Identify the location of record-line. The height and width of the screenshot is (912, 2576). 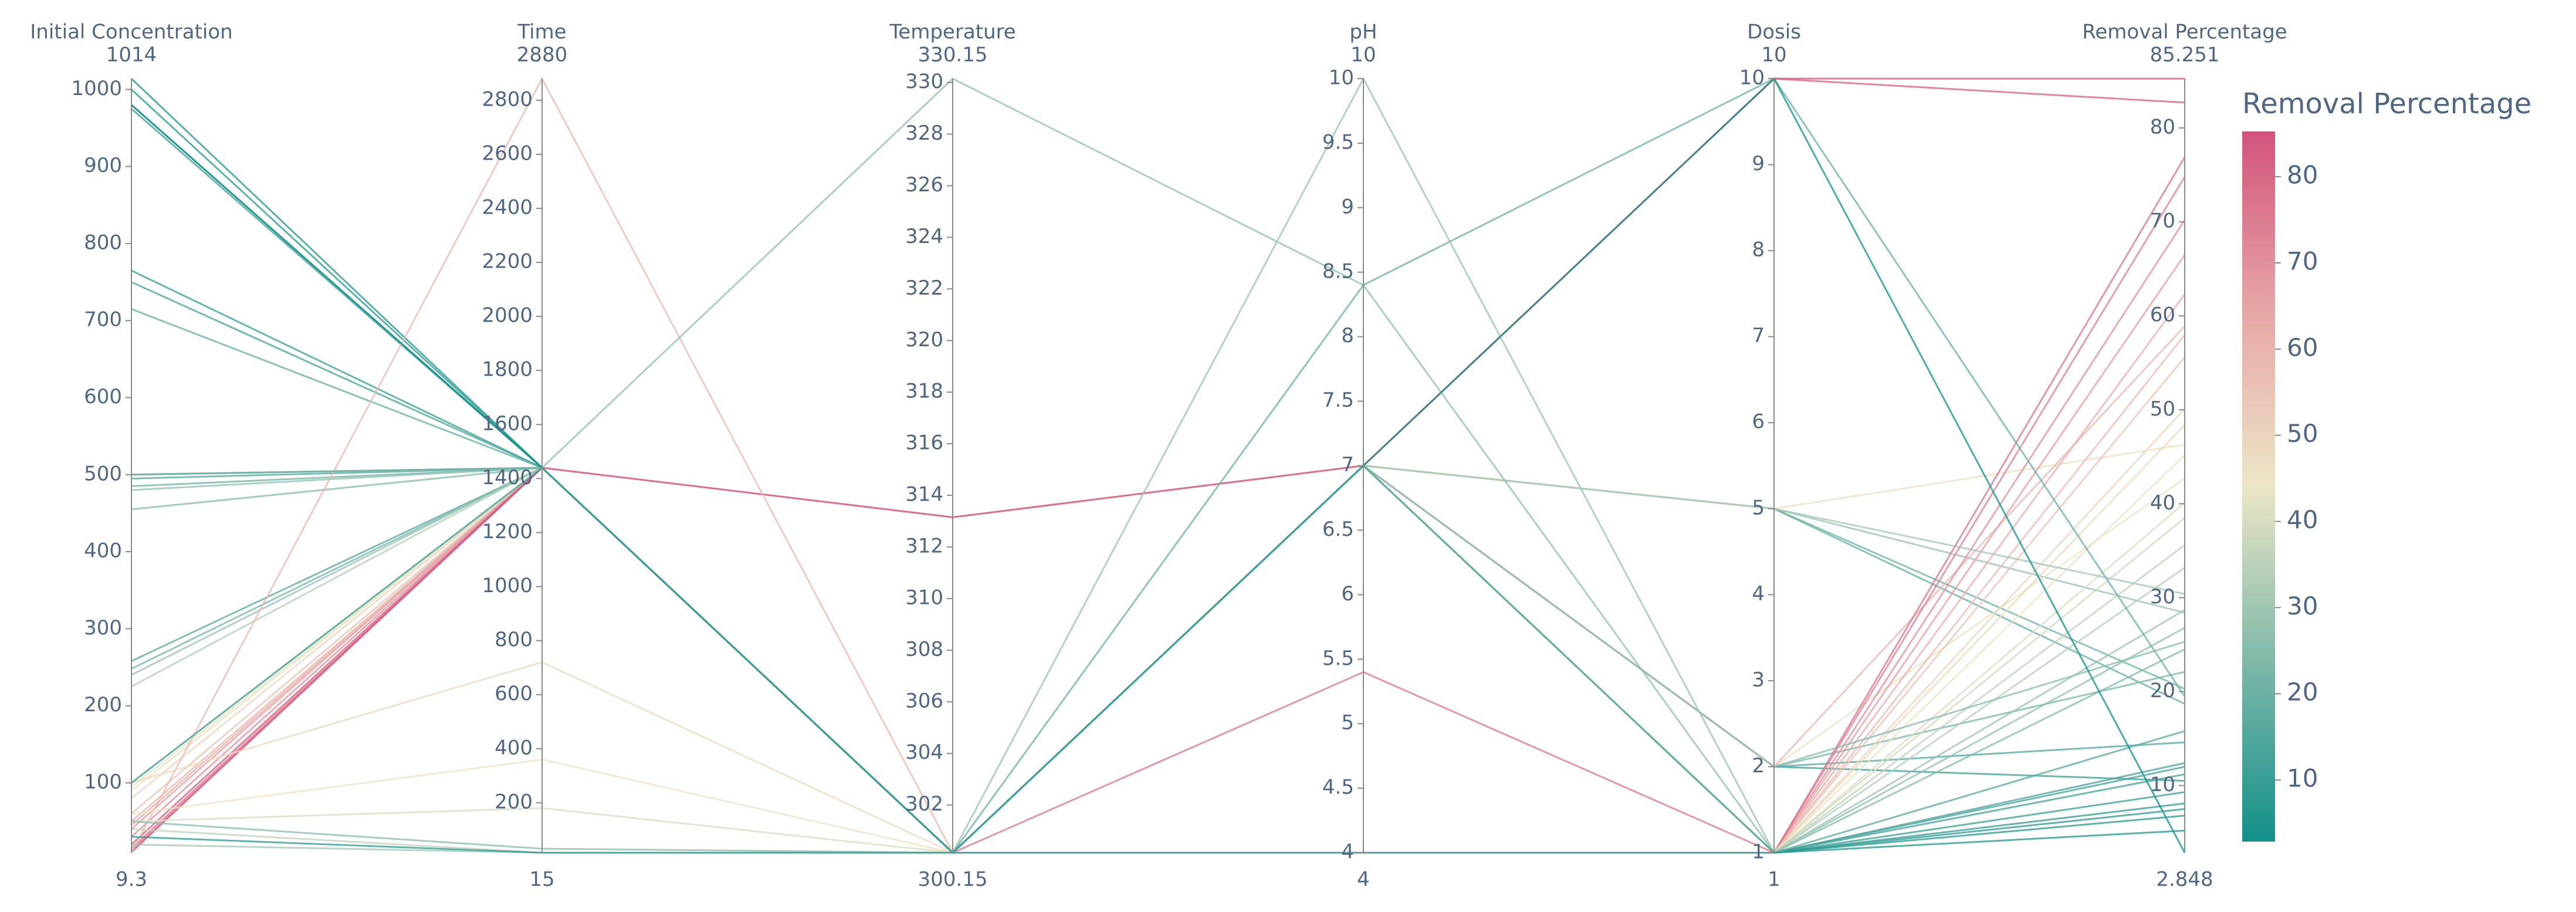
(1158, 831).